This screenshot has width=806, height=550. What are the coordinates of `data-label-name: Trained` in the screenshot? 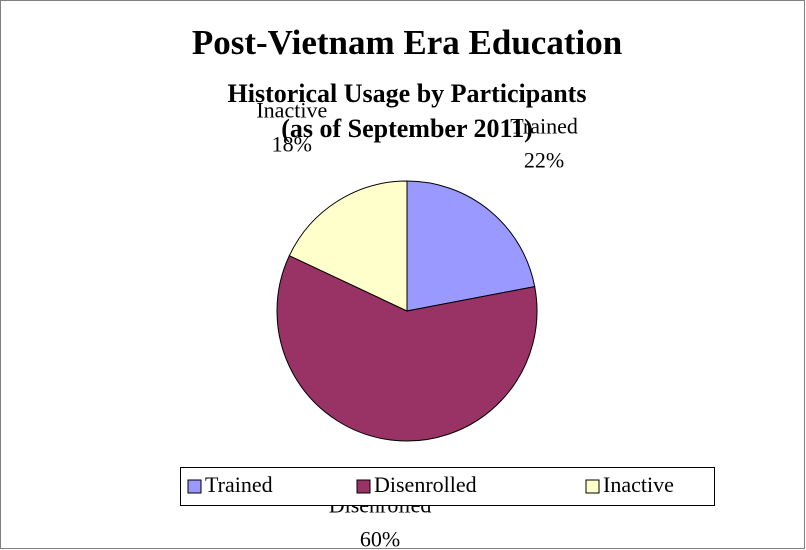 It's located at (544, 125).